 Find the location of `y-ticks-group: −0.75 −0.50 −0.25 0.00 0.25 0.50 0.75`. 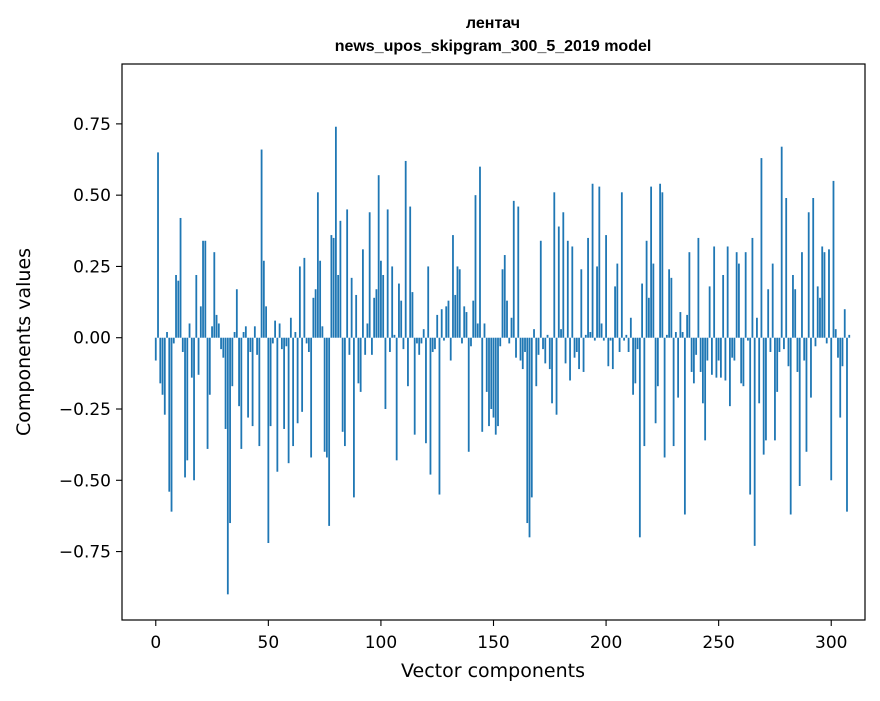

y-ticks-group: −0.75 −0.50 −0.25 0.00 0.25 0.50 0.75 is located at coordinates (90, 339).